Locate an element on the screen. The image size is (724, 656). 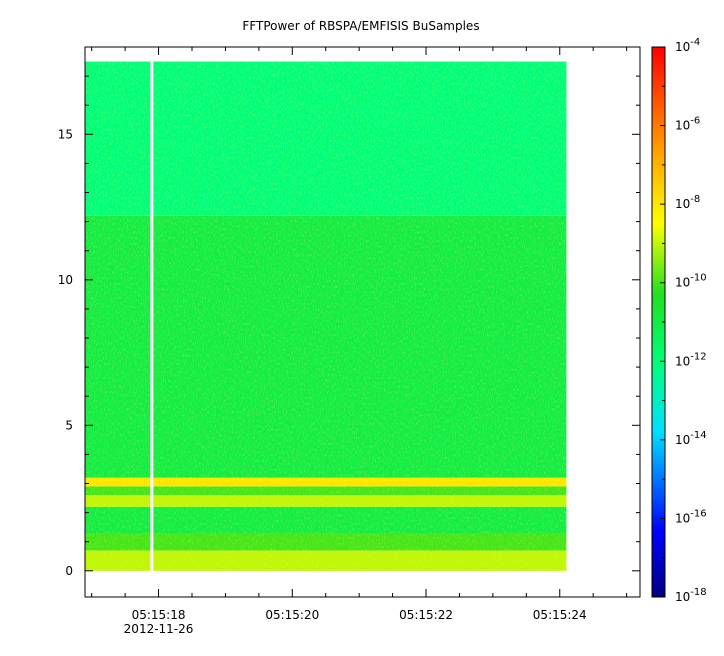
y-tick-label: 10 is located at coordinates (65, 280).